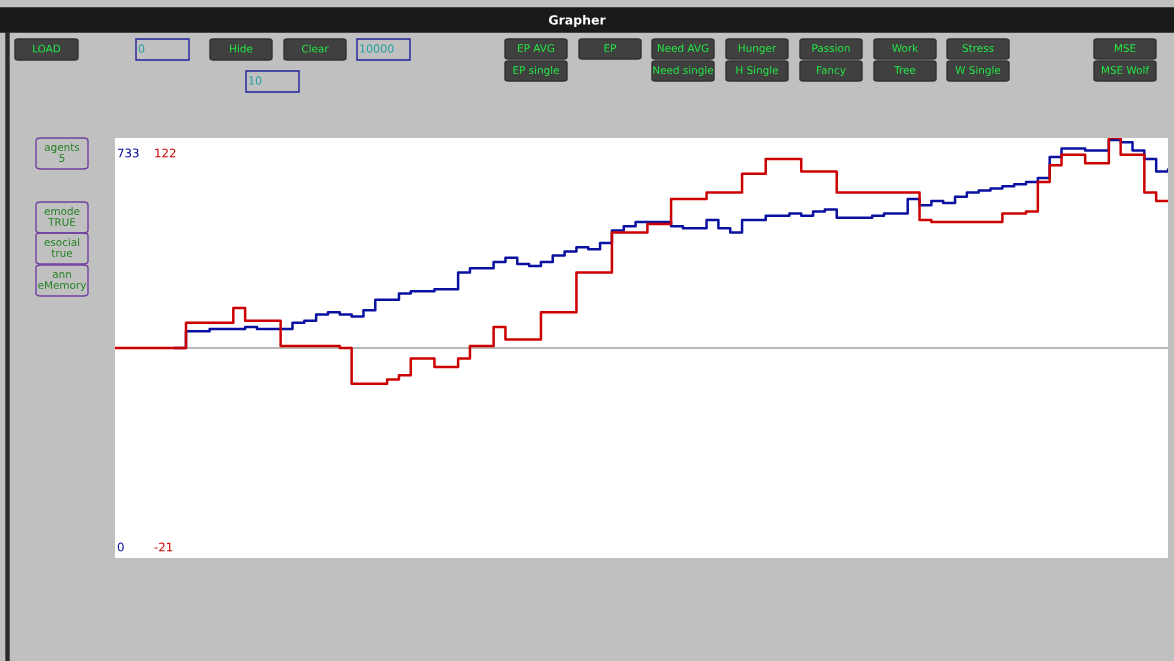 Image resolution: width=1174 pixels, height=661 pixels. Describe the element at coordinates (978, 71) in the screenshot. I see `text: W Single` at that location.